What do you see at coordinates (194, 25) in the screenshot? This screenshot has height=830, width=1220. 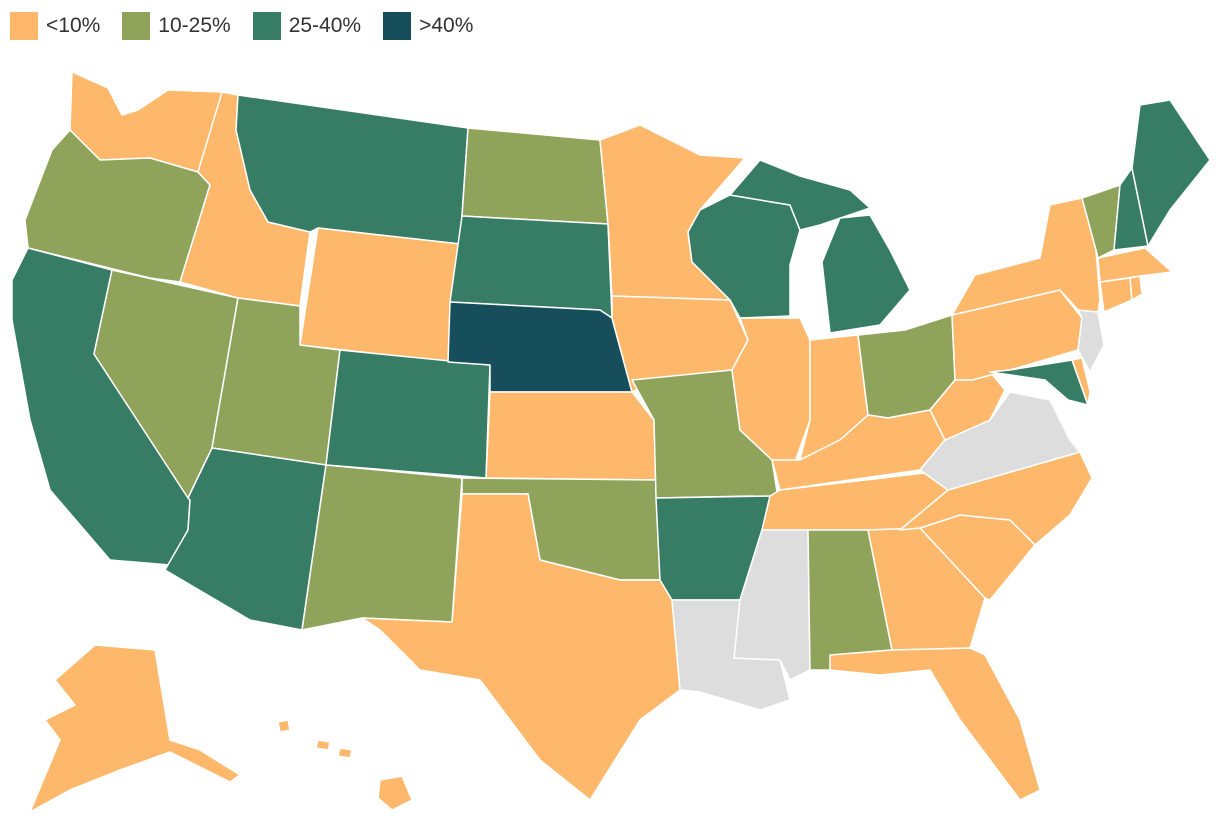 I see `legend-label: 10-25%` at bounding box center [194, 25].